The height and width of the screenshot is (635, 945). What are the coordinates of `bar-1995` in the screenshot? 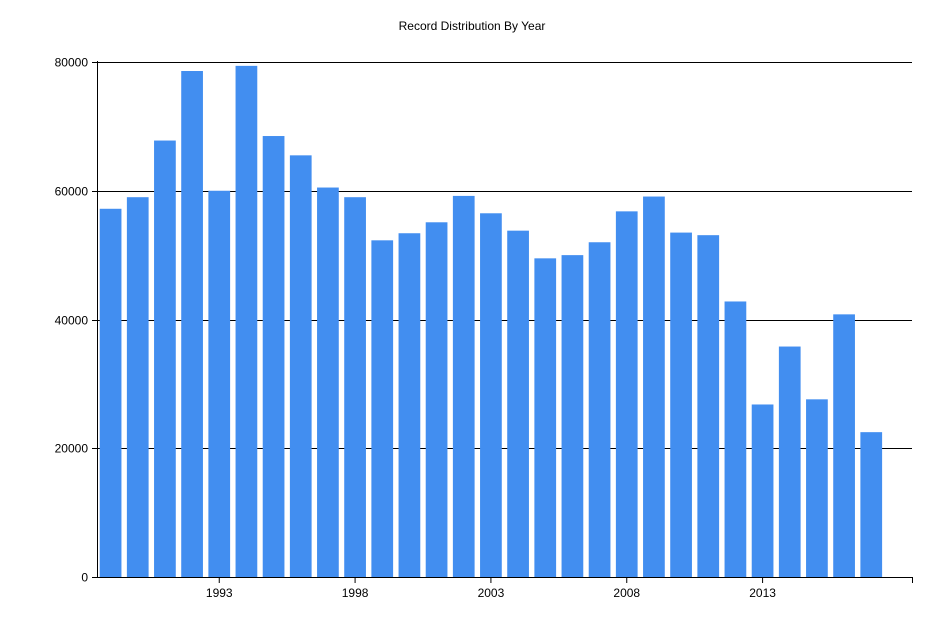 It's located at (273, 356).